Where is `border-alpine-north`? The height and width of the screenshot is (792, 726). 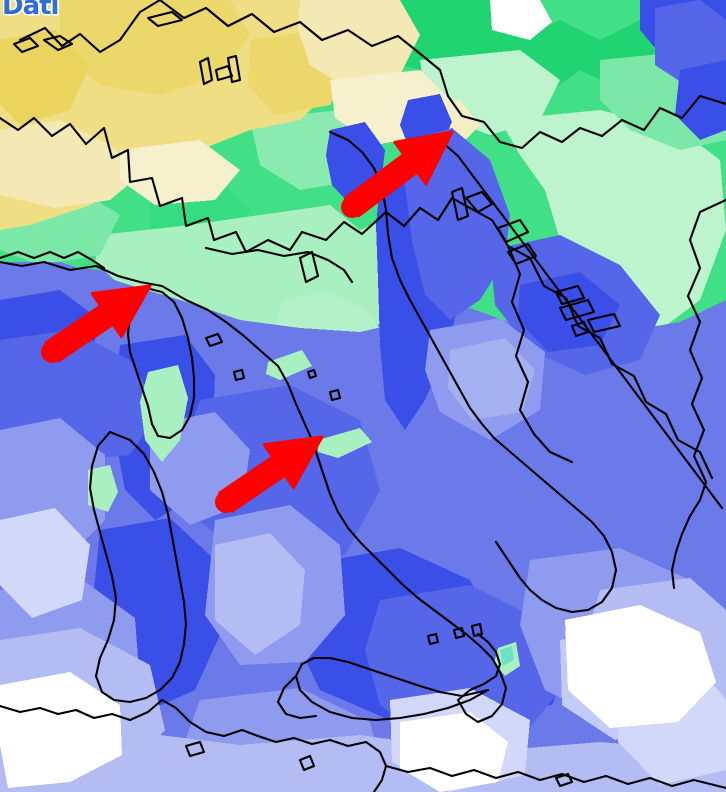 border-alpine-north is located at coordinates (90, 27).